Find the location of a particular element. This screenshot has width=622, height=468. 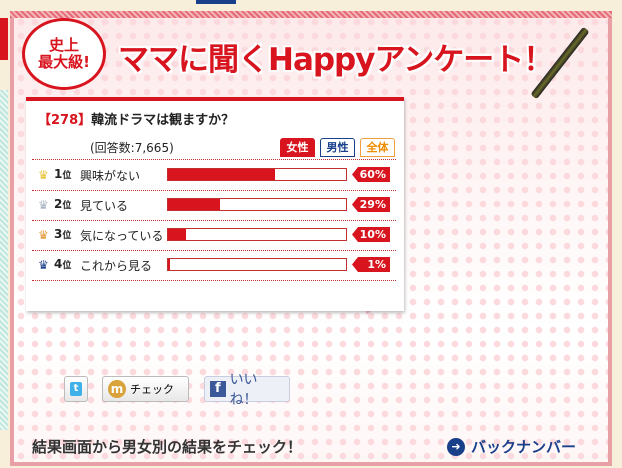

back-number-link: ➜ バックナンバー is located at coordinates (511, 446).